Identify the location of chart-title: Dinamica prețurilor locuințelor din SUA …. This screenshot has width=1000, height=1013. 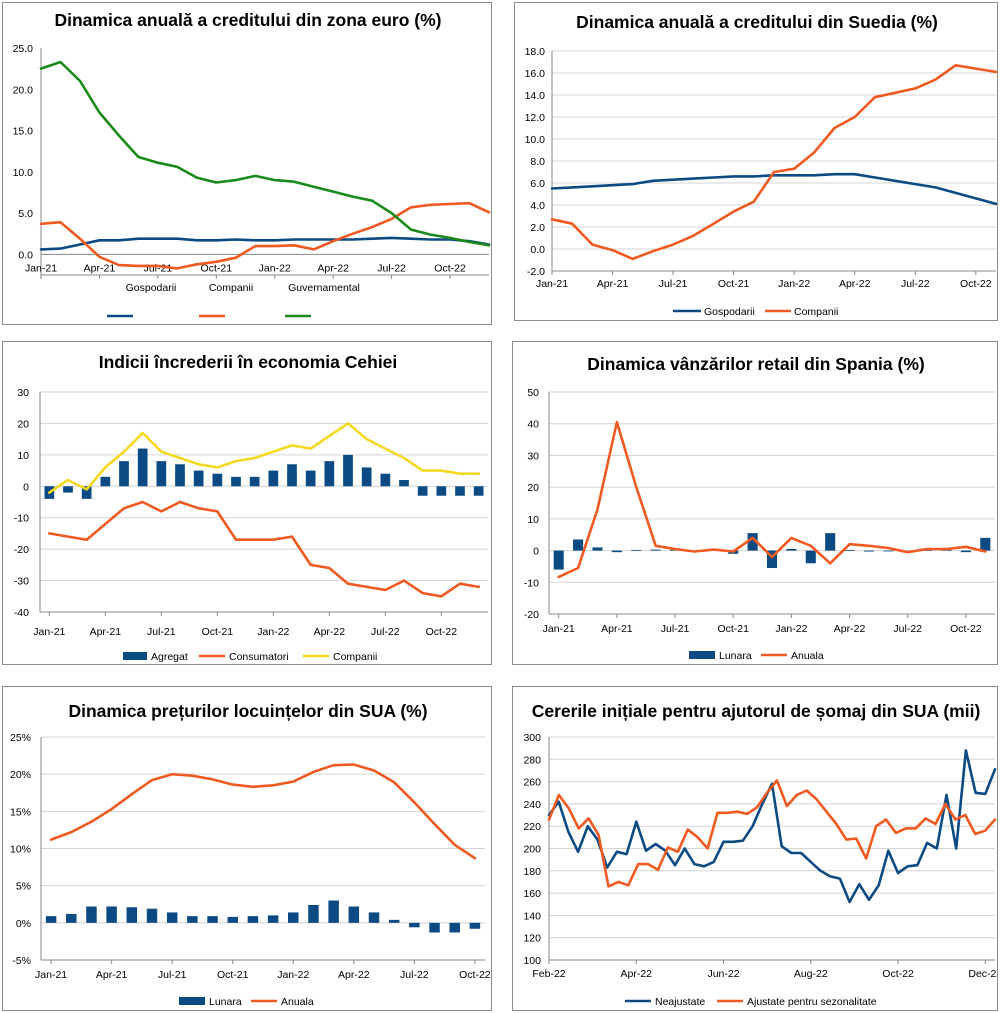
(247, 711).